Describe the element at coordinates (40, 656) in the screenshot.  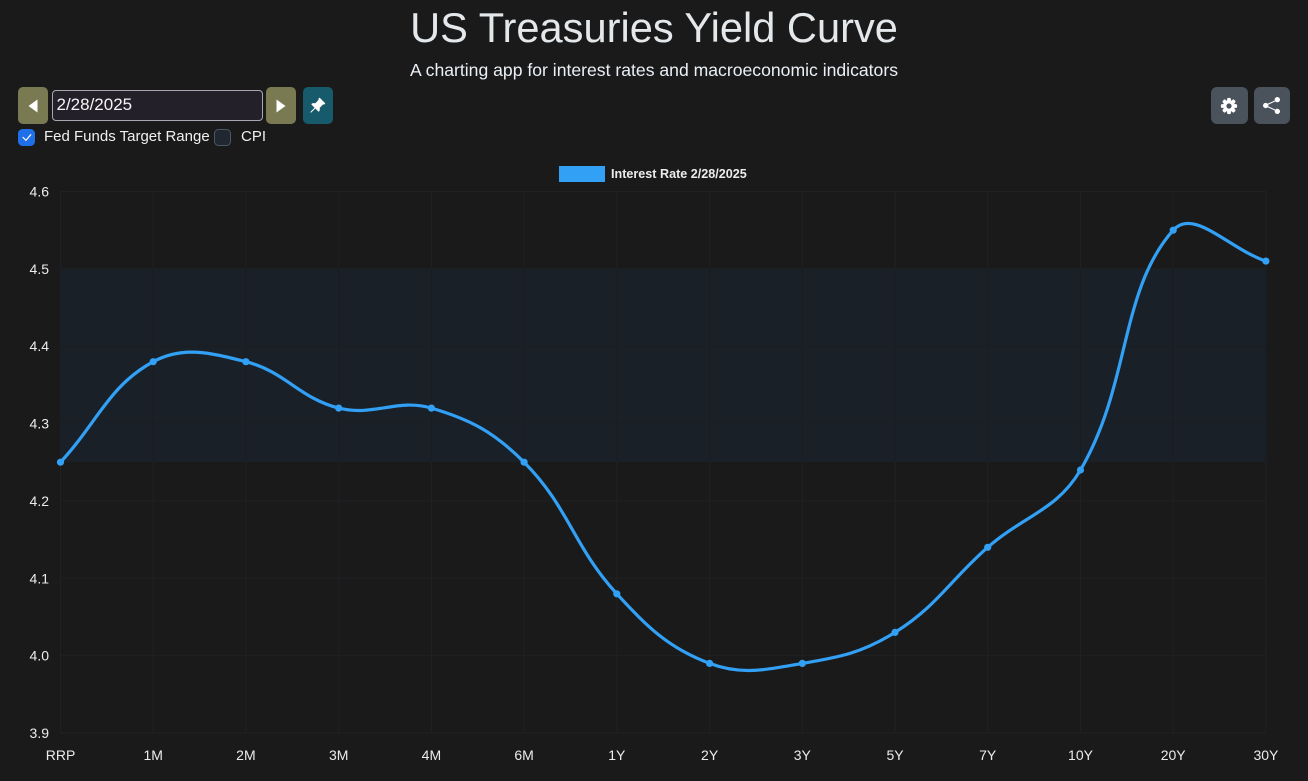
I see `svg-text: 4.0` at that location.